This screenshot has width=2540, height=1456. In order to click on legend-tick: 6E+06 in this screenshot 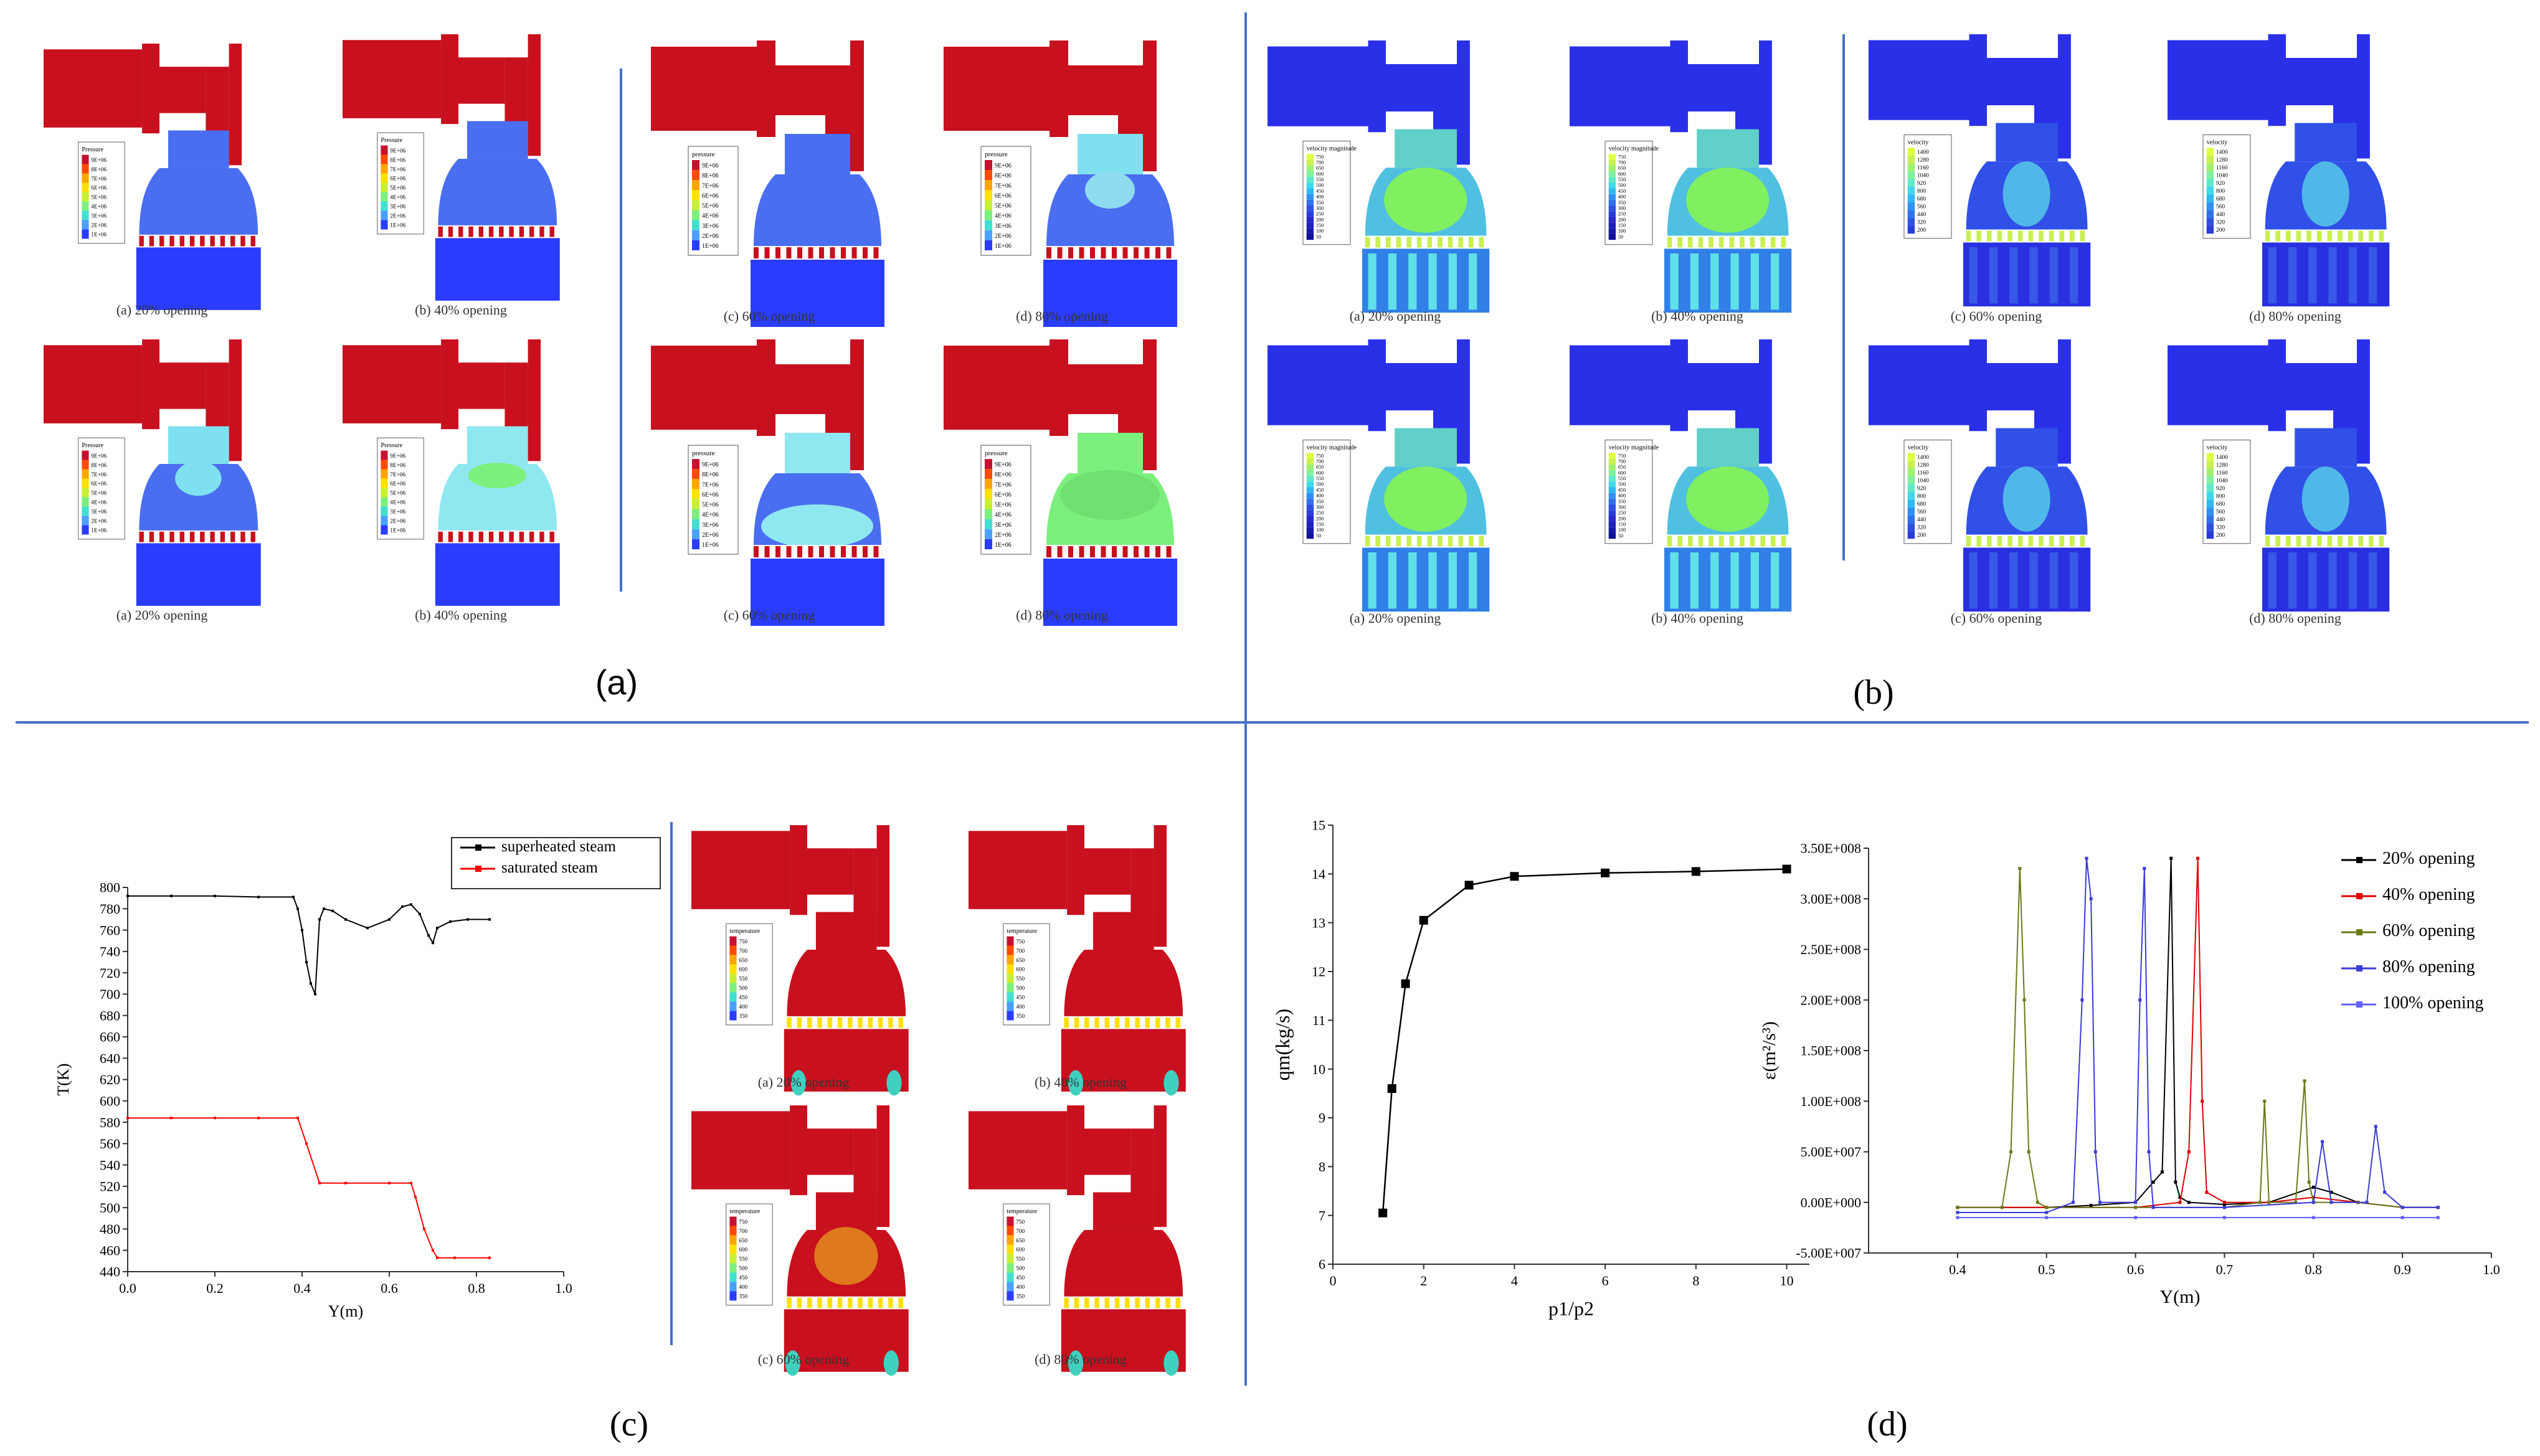, I will do `click(710, 495)`.